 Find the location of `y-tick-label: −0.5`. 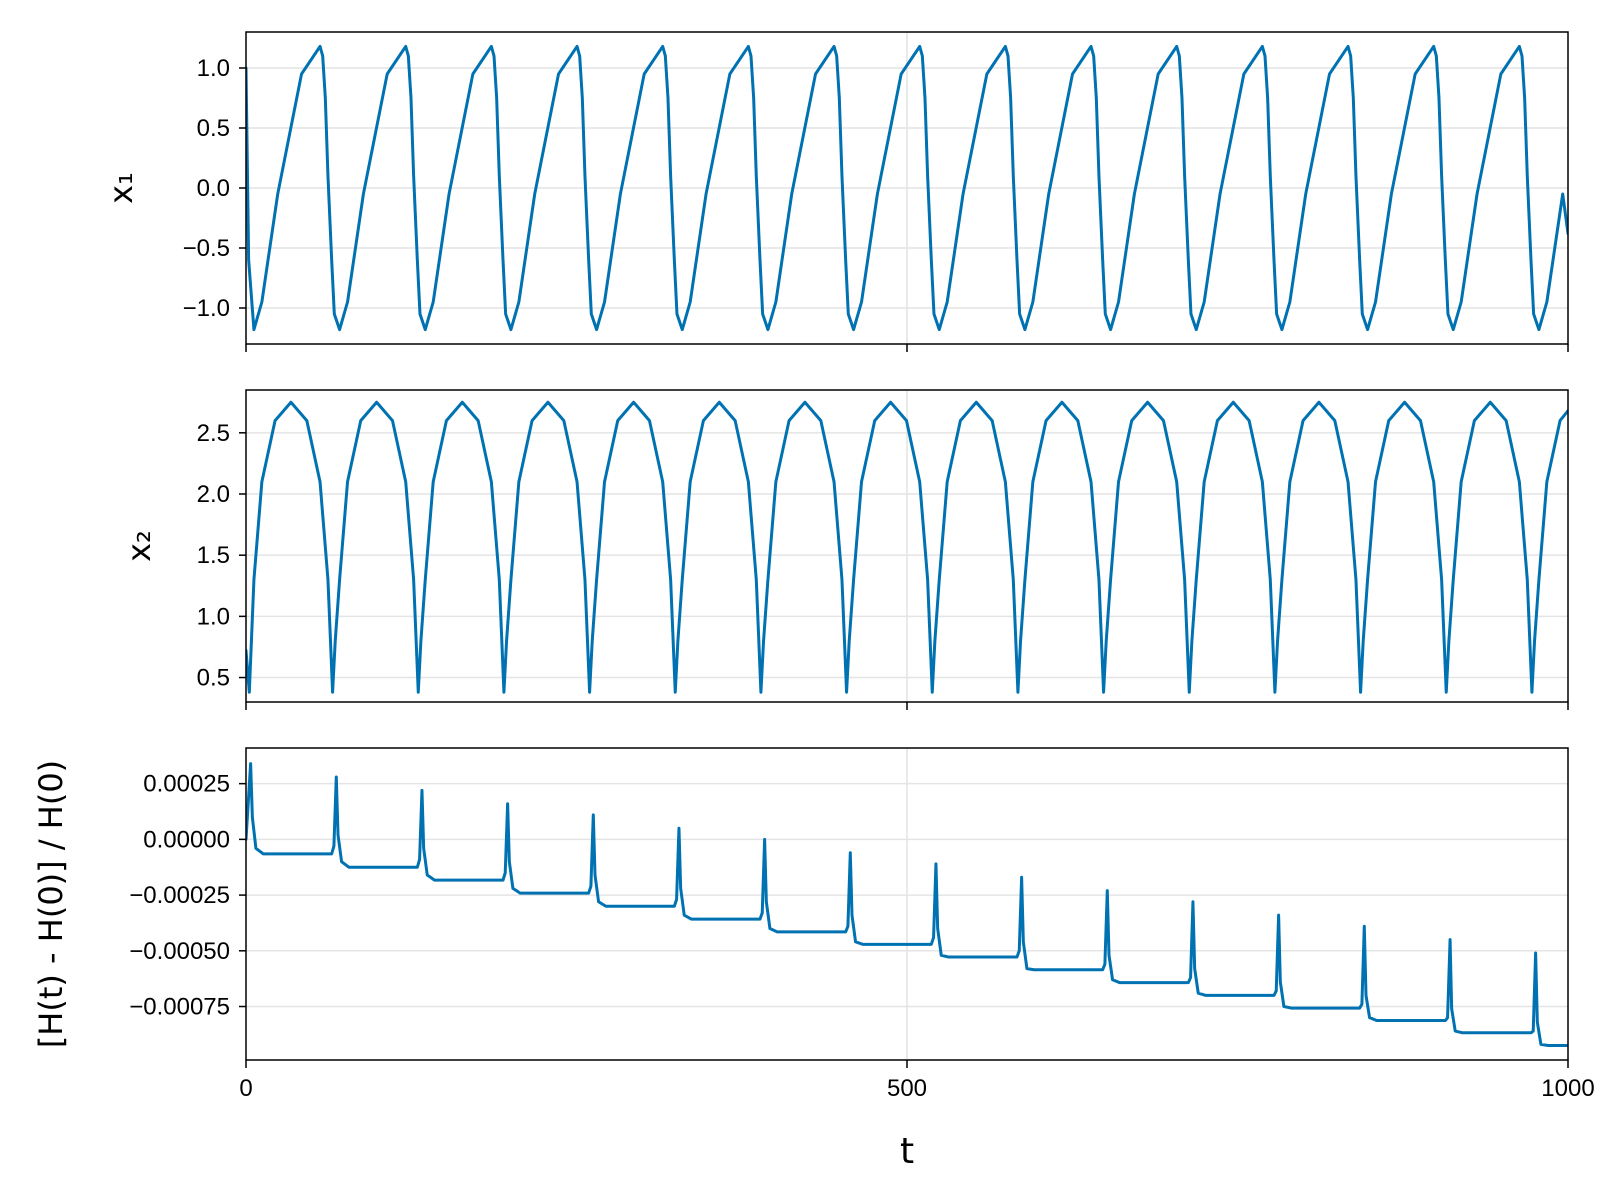

y-tick-label: −0.5 is located at coordinates (206, 248).